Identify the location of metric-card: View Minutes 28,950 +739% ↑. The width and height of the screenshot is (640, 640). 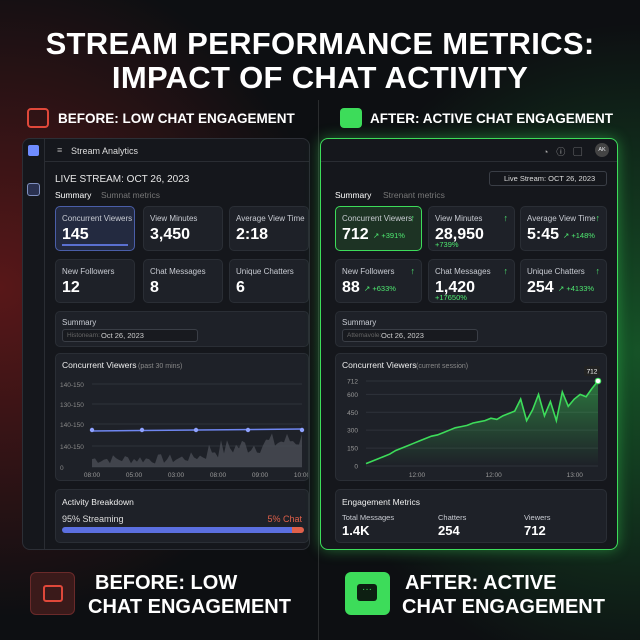
(471, 228).